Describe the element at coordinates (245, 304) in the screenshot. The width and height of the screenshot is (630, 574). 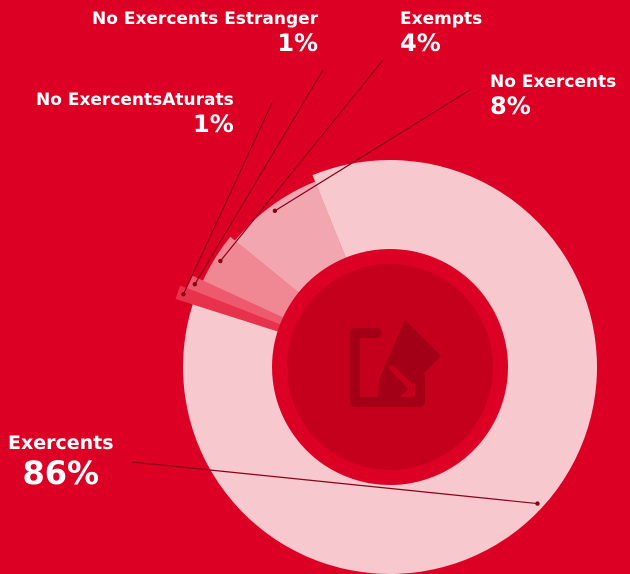
I see `slice-no-exercents-estranger` at that location.